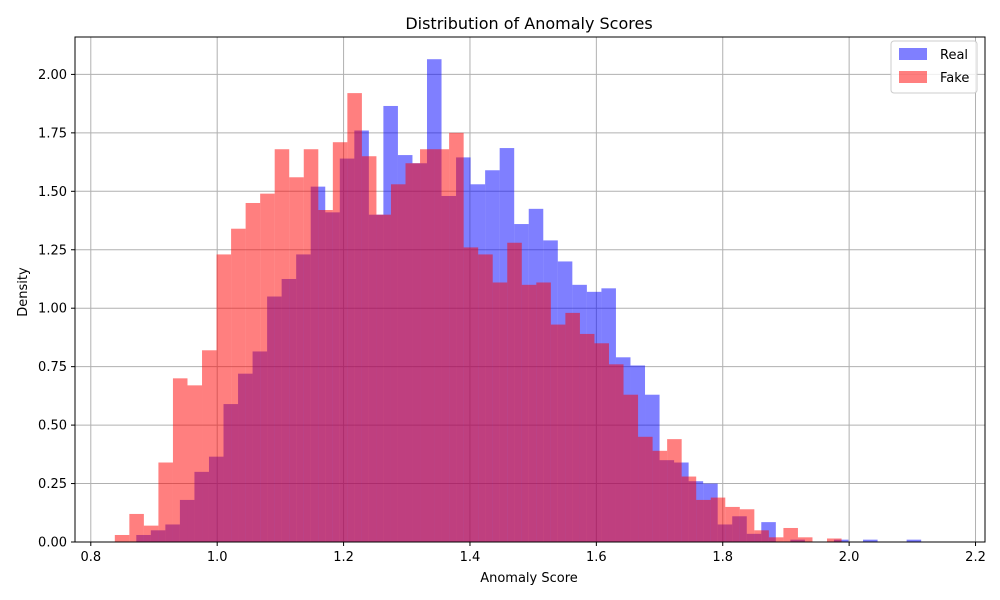 This screenshot has height=600, width=1000. What do you see at coordinates (913, 77) in the screenshot?
I see `legend-swatch-fake` at bounding box center [913, 77].